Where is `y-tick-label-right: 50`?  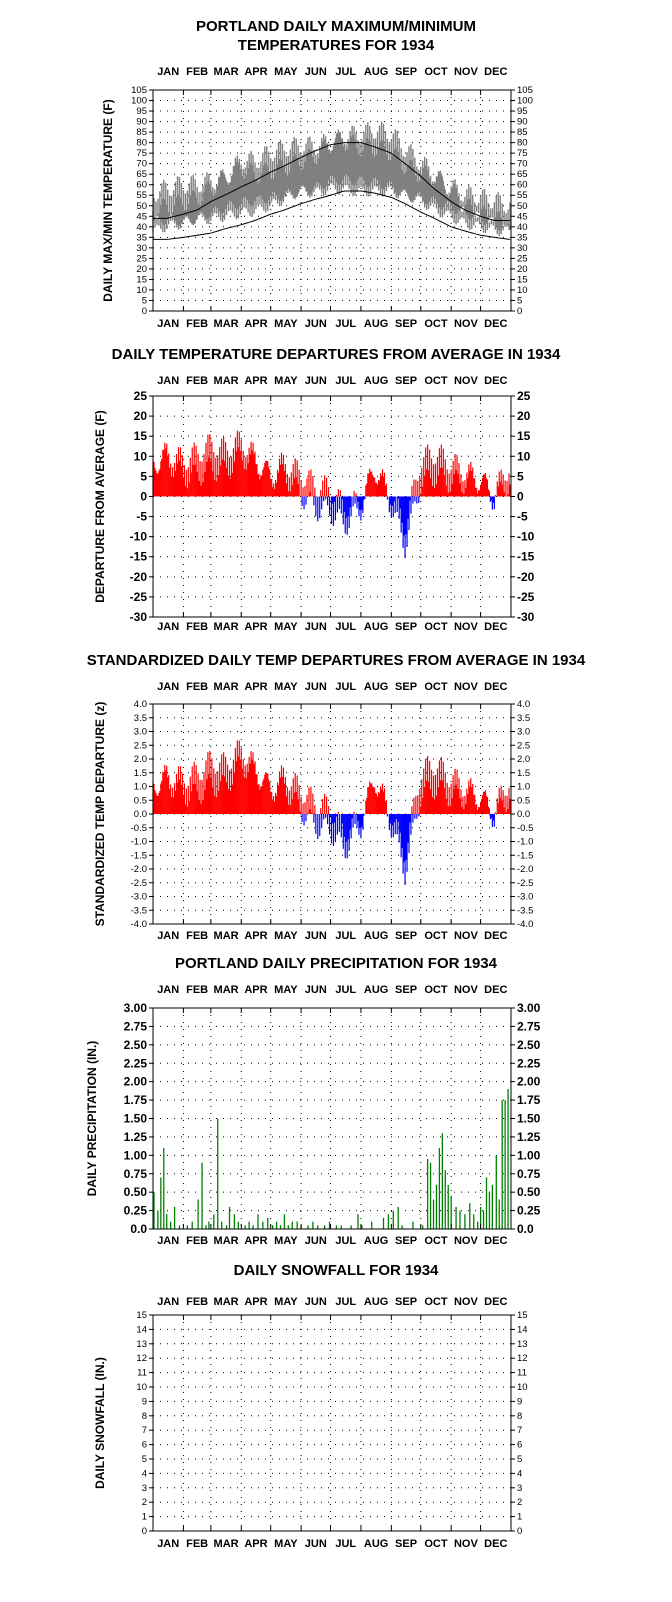
y-tick-label-right: 50 is located at coordinates (522, 206).